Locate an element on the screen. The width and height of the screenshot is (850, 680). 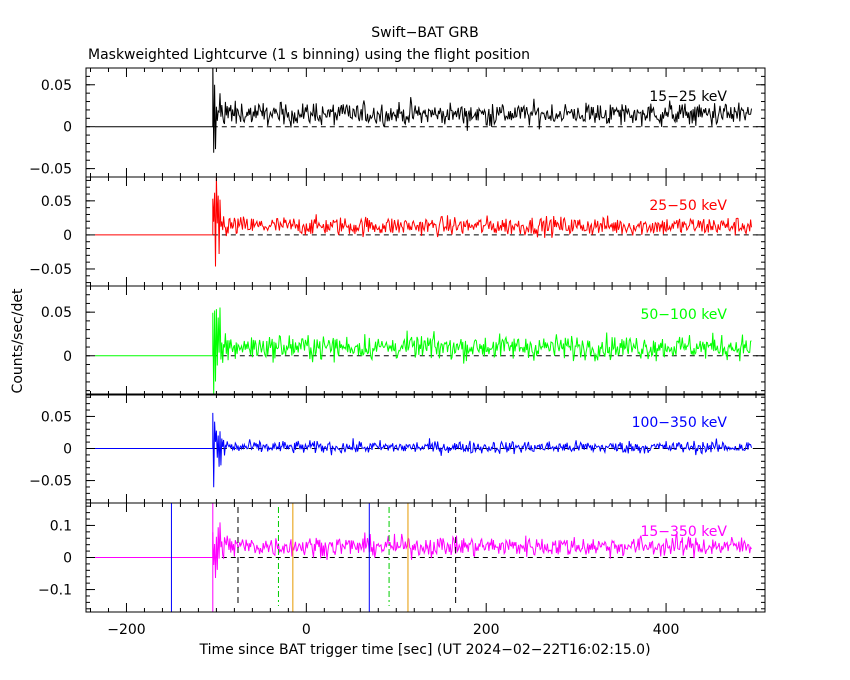
x-tick-label: 400 is located at coordinates (666, 630).